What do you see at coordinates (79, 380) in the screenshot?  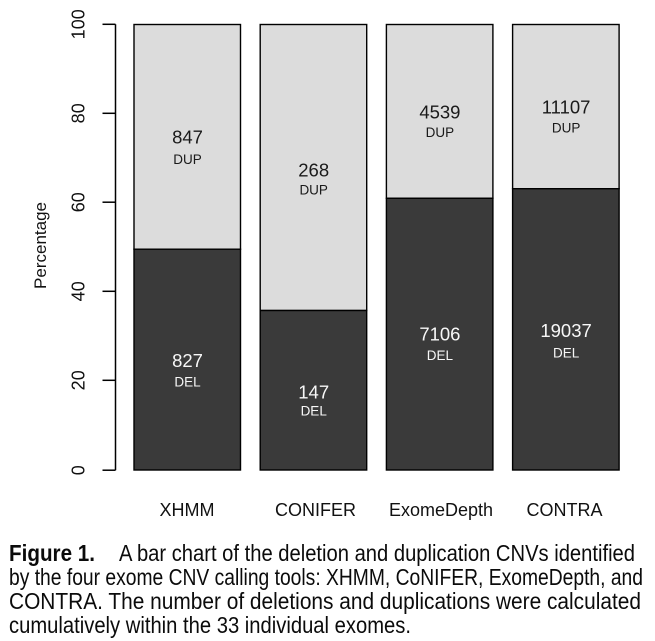 I see `svg-text: 20` at bounding box center [79, 380].